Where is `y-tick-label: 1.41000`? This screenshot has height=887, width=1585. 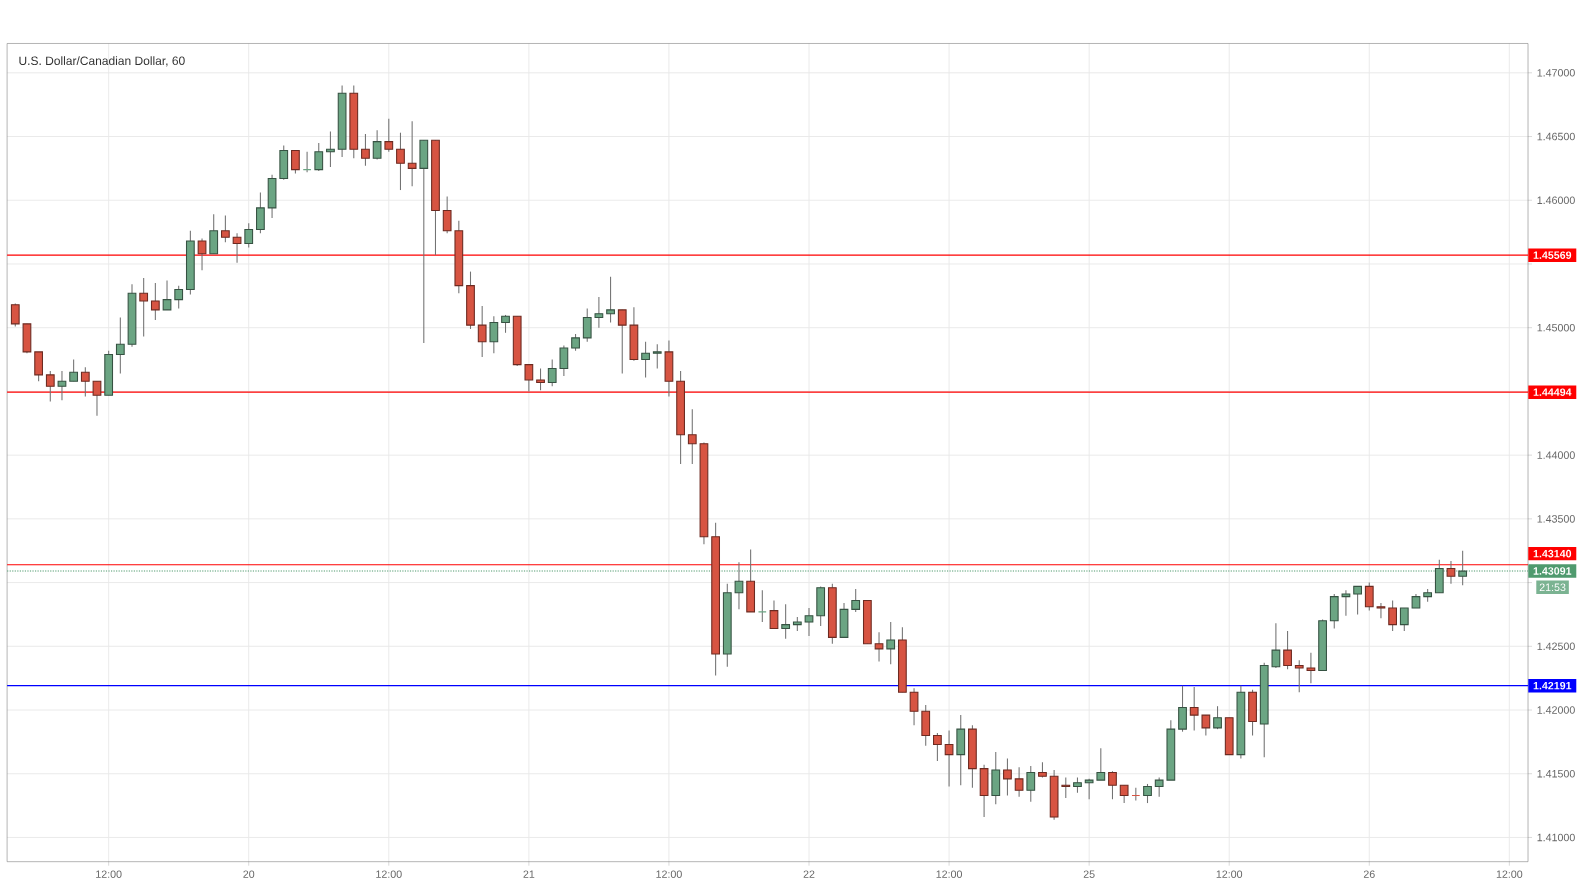 y-tick-label: 1.41000 is located at coordinates (1556, 837).